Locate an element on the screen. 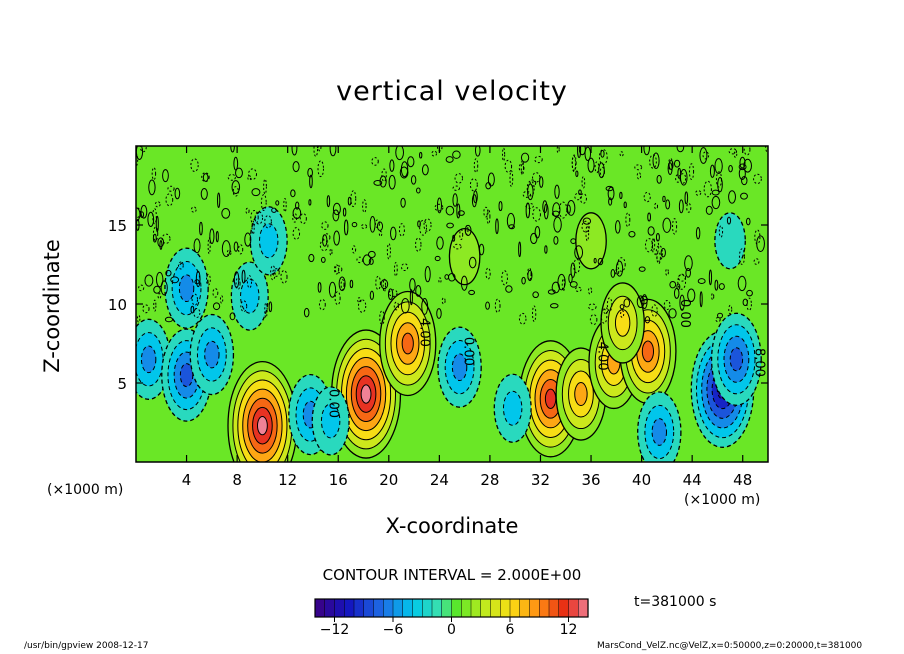 Image resolution: width=904 pixels, height=654 pixels. x-tick-label: 12 is located at coordinates (287, 480).